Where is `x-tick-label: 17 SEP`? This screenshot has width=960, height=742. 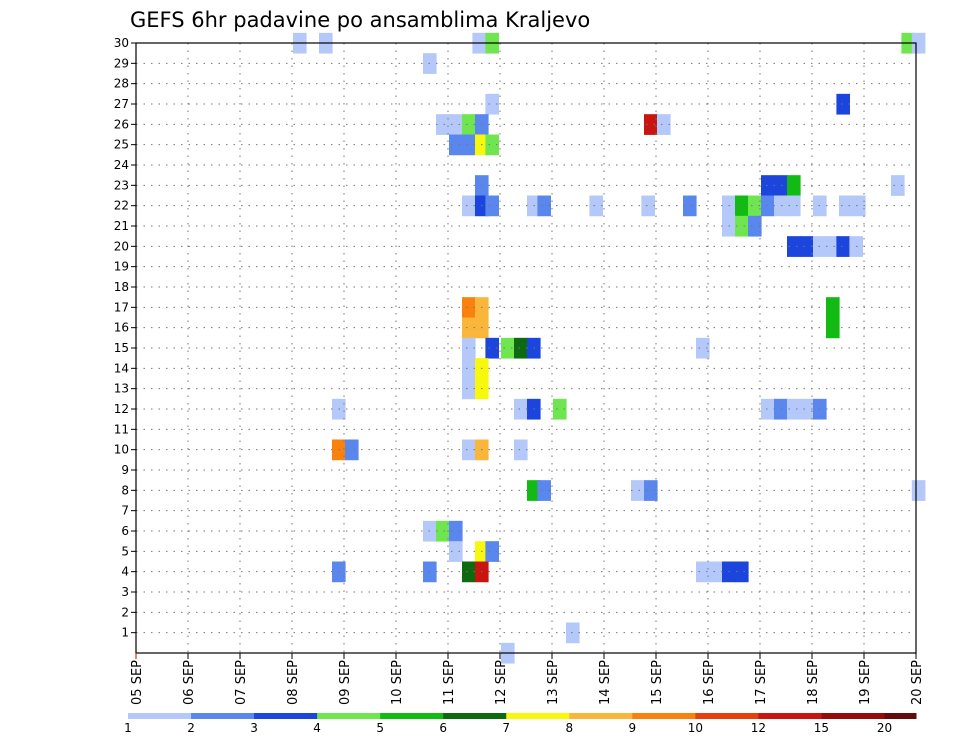
x-tick-label: 17 SEP is located at coordinates (761, 682).